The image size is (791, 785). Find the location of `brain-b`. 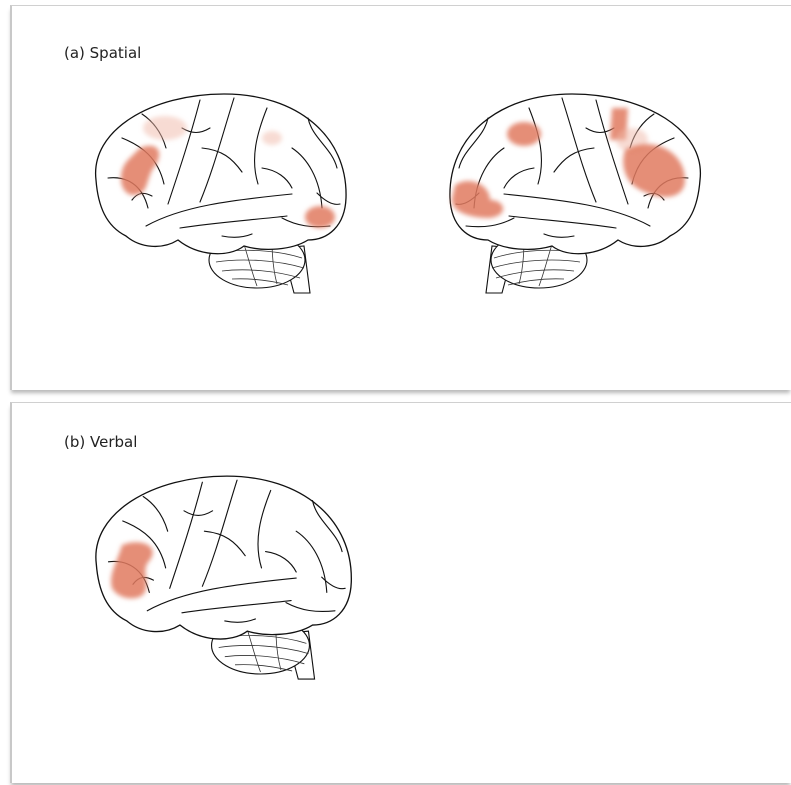

brain-b is located at coordinates (224, 577).